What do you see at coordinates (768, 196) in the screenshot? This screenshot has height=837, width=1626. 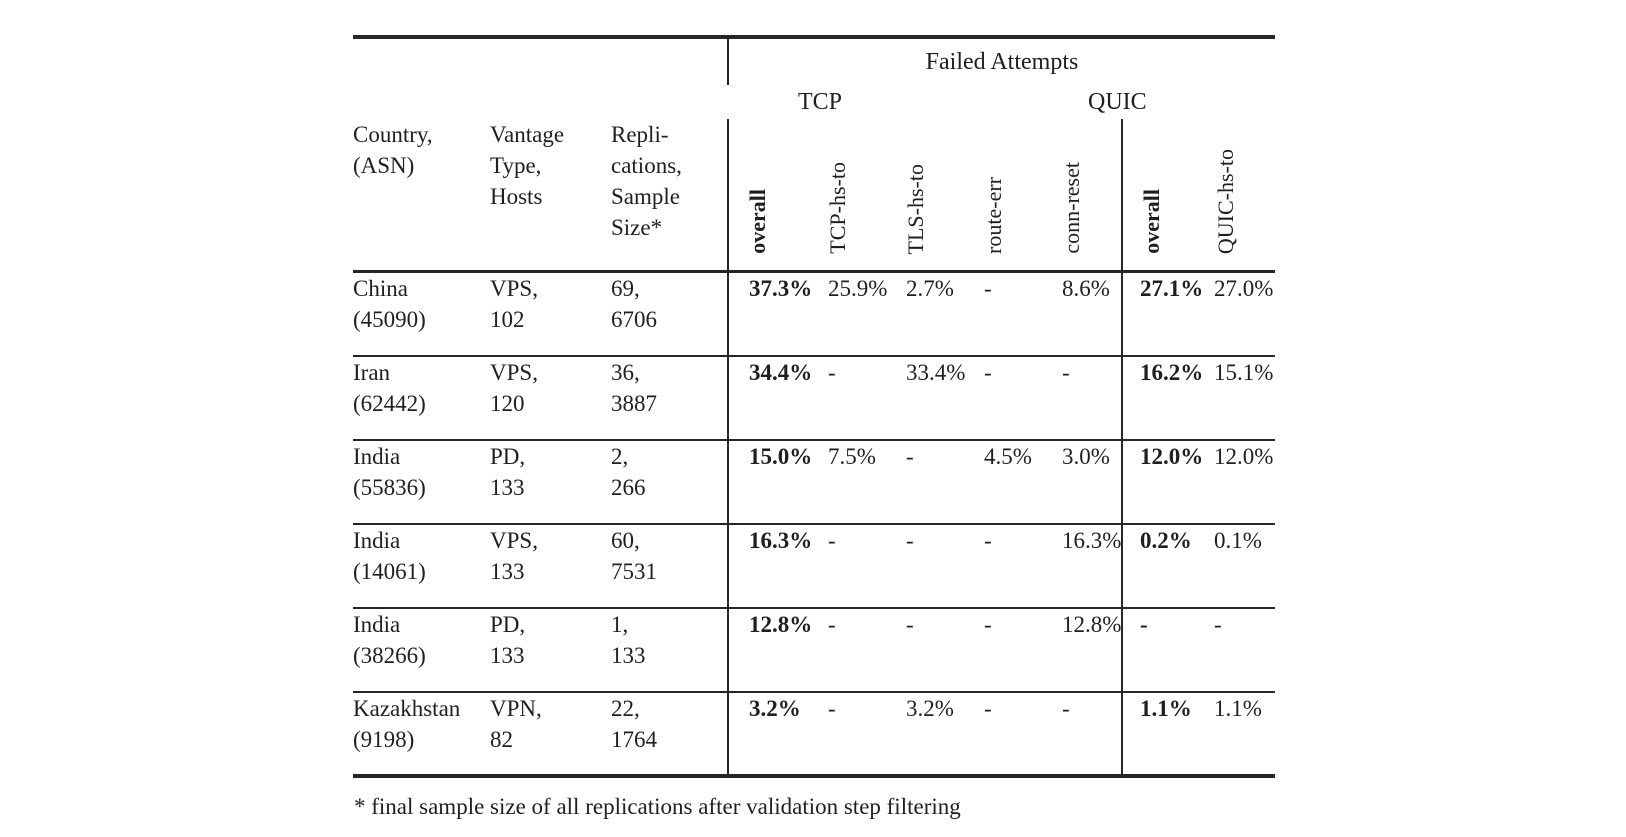 I see `tcp-overall-column-header: overall` at bounding box center [768, 196].